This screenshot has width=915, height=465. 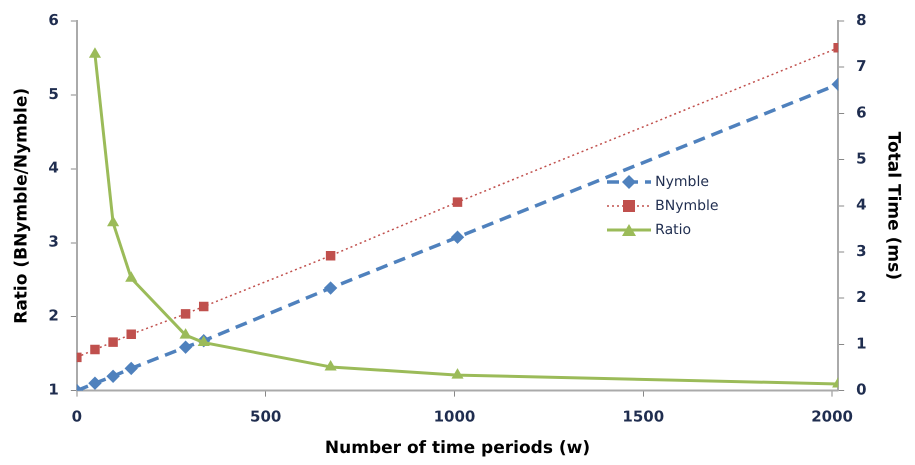 I want to click on y2-tick-label: 1, so click(x=861, y=343).